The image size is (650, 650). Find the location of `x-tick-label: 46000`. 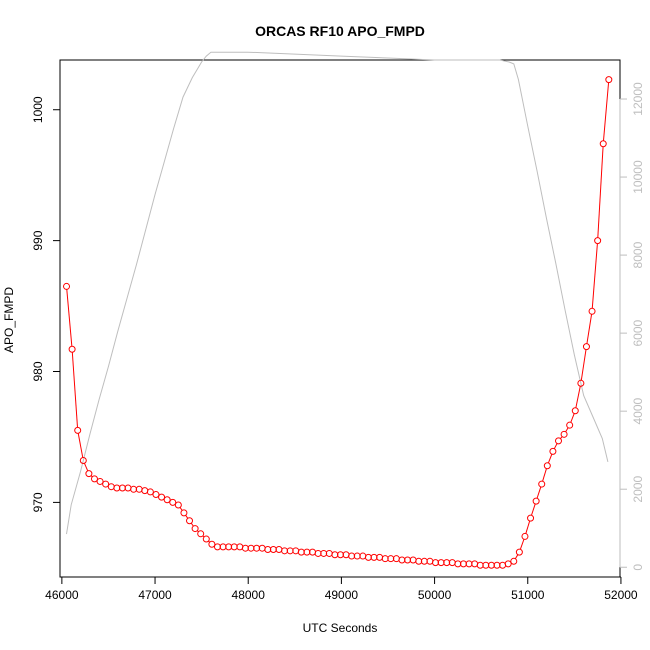

x-tick-label: 46000 is located at coordinates (62, 595).